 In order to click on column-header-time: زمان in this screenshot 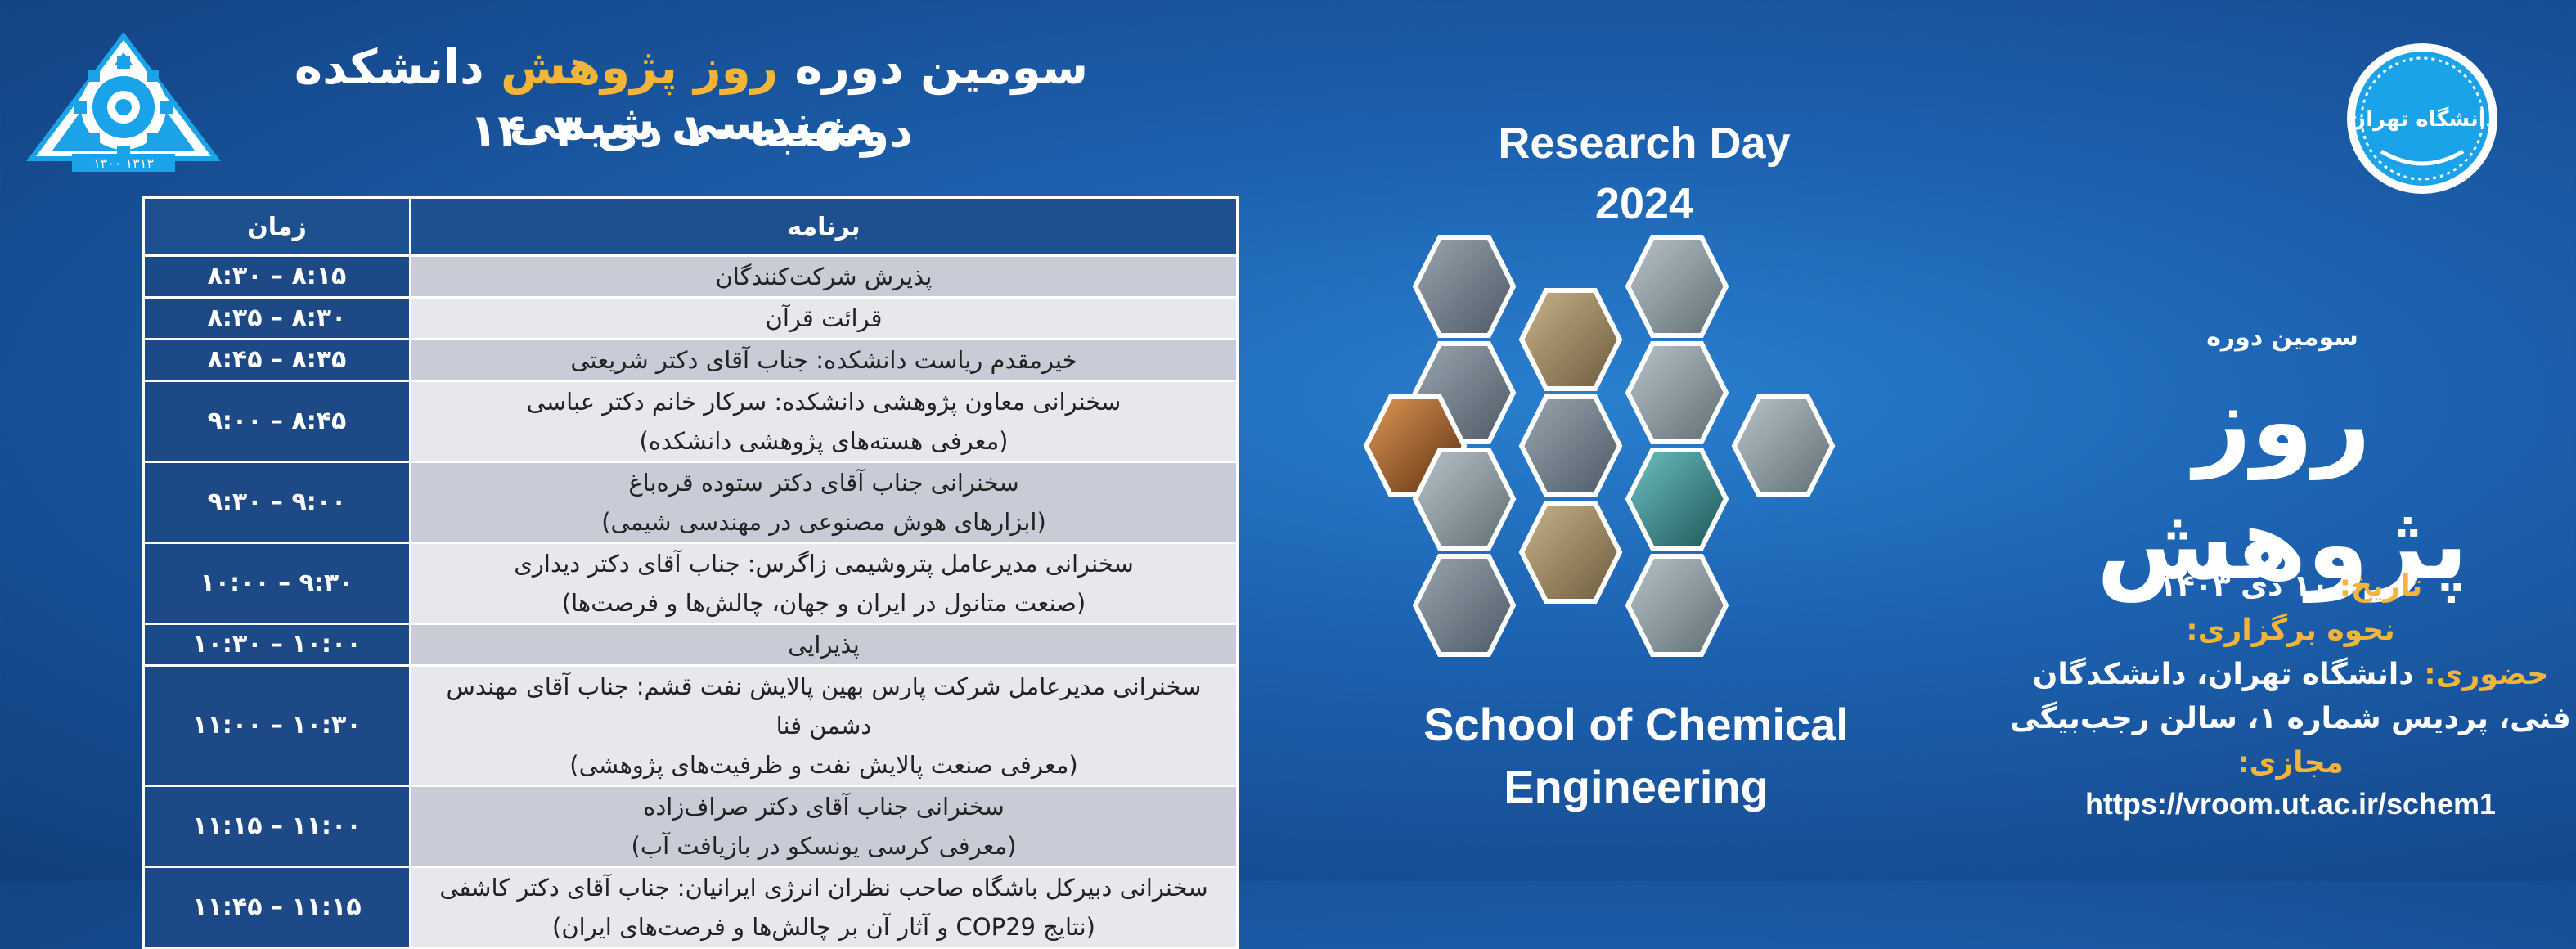, I will do `click(276, 226)`.